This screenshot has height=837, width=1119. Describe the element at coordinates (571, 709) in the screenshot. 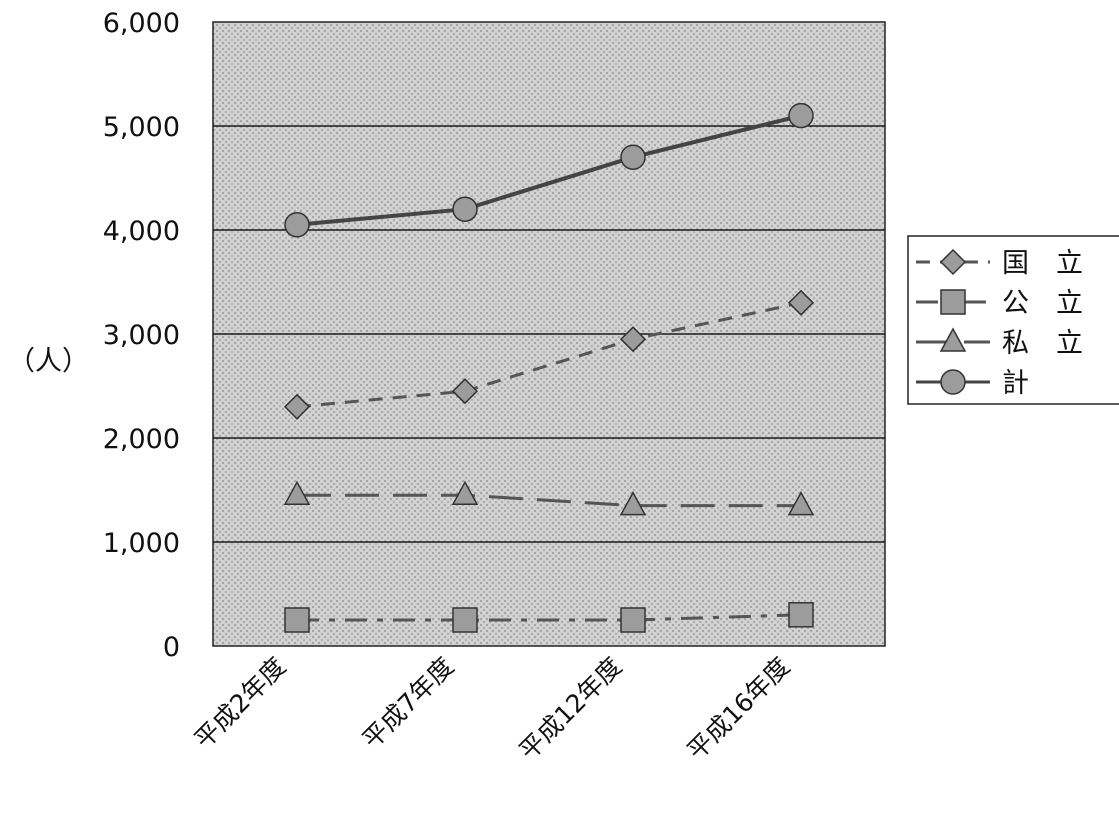

I see `x-tick-label: 平成12年度` at that location.